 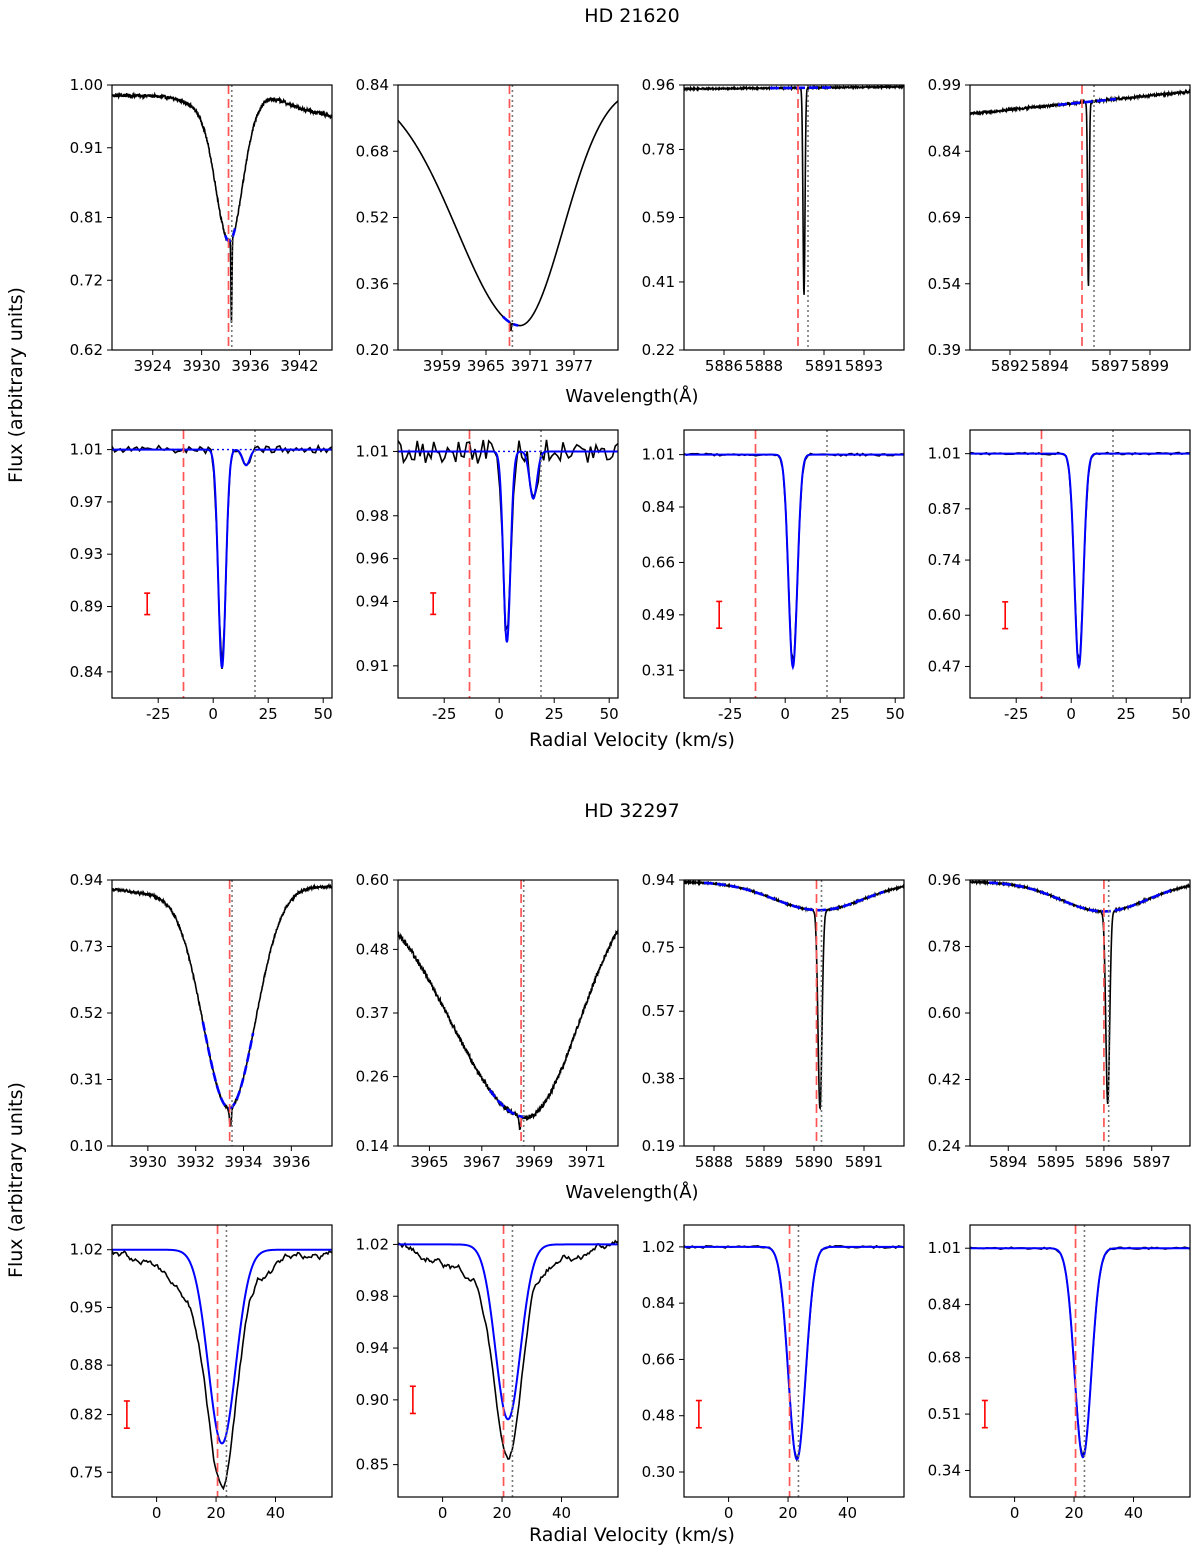 I want to click on x-tick-label: 5897, so click(x=1110, y=366).